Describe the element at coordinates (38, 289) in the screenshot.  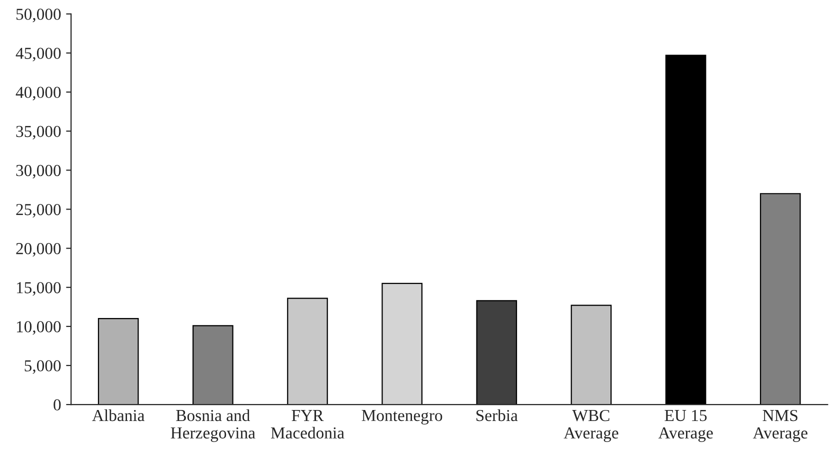
I see `y-tick-label: 15,000` at that location.